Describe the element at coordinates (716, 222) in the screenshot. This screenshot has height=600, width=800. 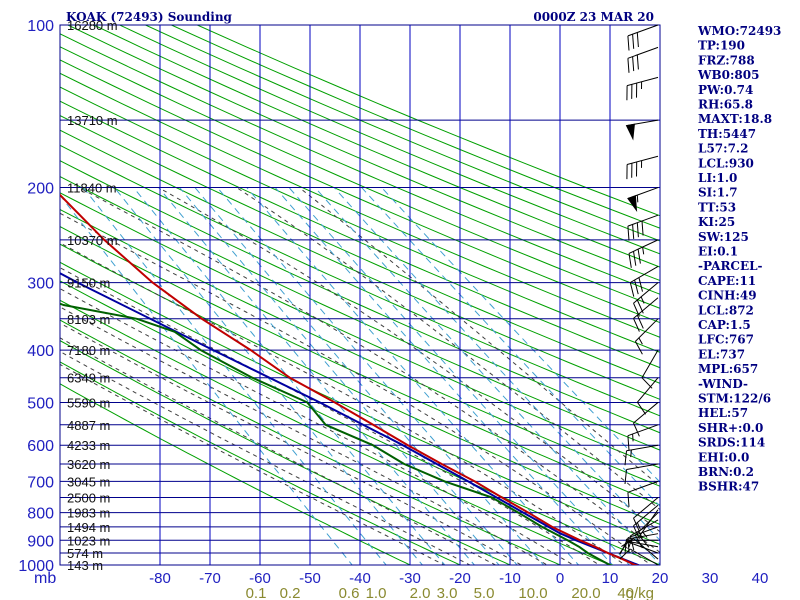
I see `sounding-index: KI:25` at that location.